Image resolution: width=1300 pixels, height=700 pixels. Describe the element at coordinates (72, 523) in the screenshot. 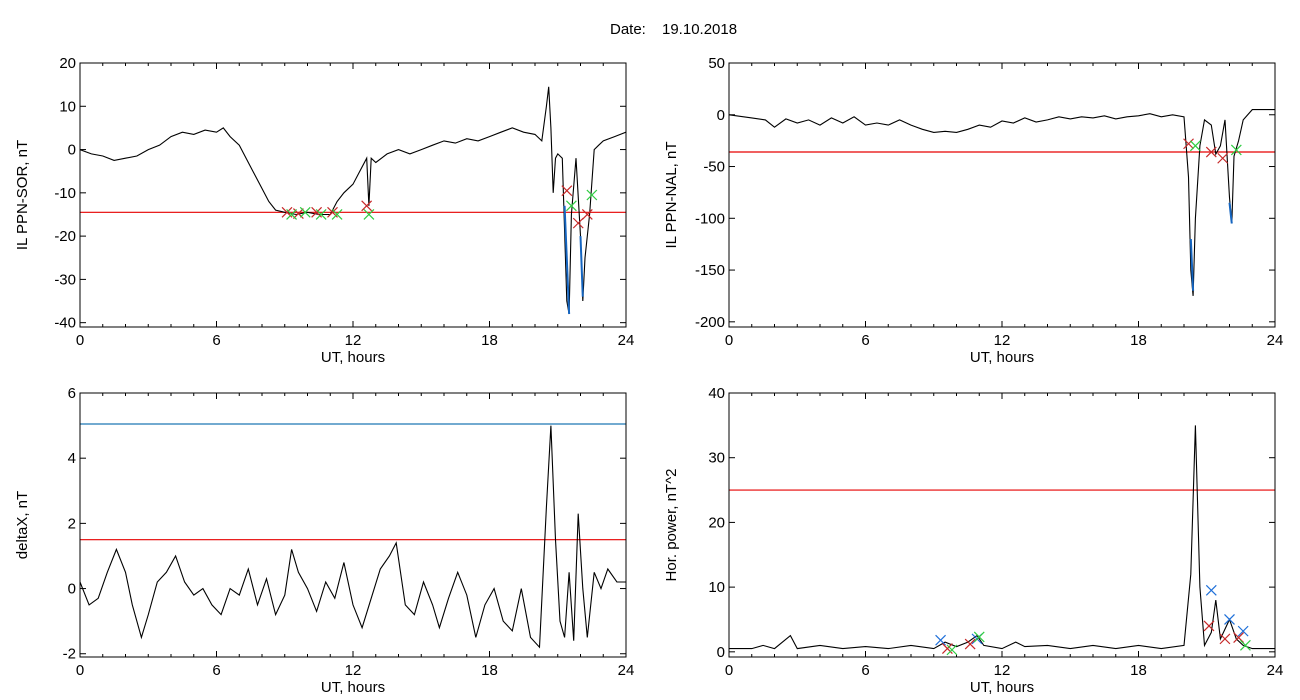

I see `y-tick-label: 2` at that location.